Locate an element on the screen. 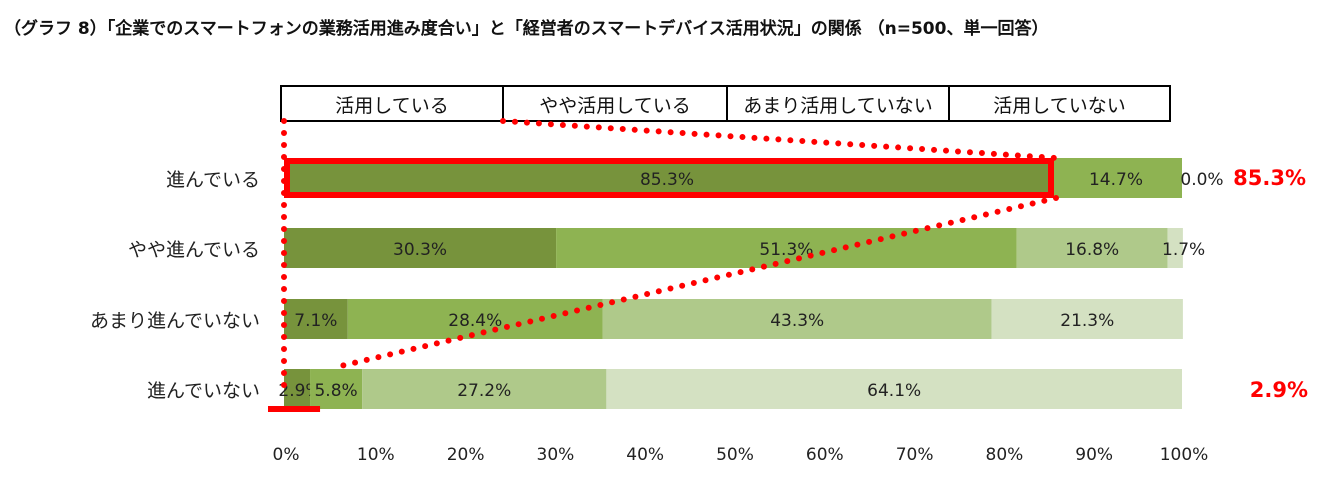  x-tick-label: 10% is located at coordinates (376, 455).